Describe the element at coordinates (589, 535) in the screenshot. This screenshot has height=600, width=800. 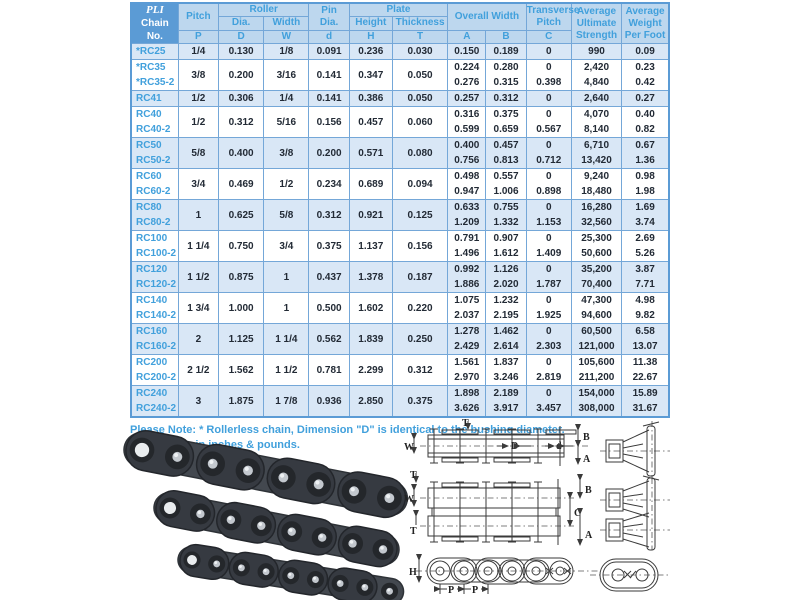
I see `dim-label-A2: A` at that location.